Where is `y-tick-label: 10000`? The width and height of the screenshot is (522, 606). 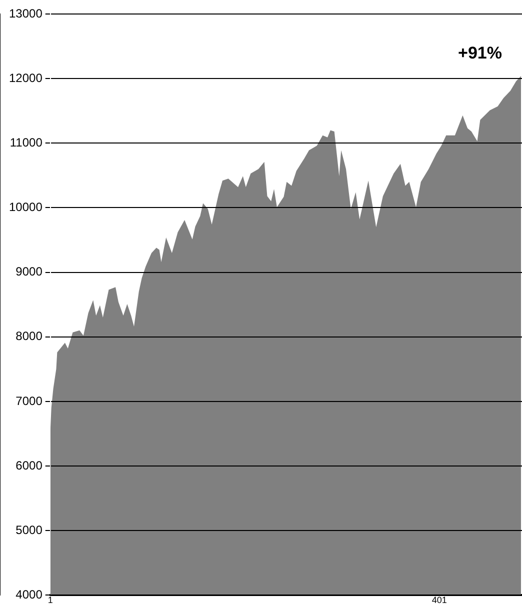
y-tick-label: 10000 is located at coordinates (25, 207).